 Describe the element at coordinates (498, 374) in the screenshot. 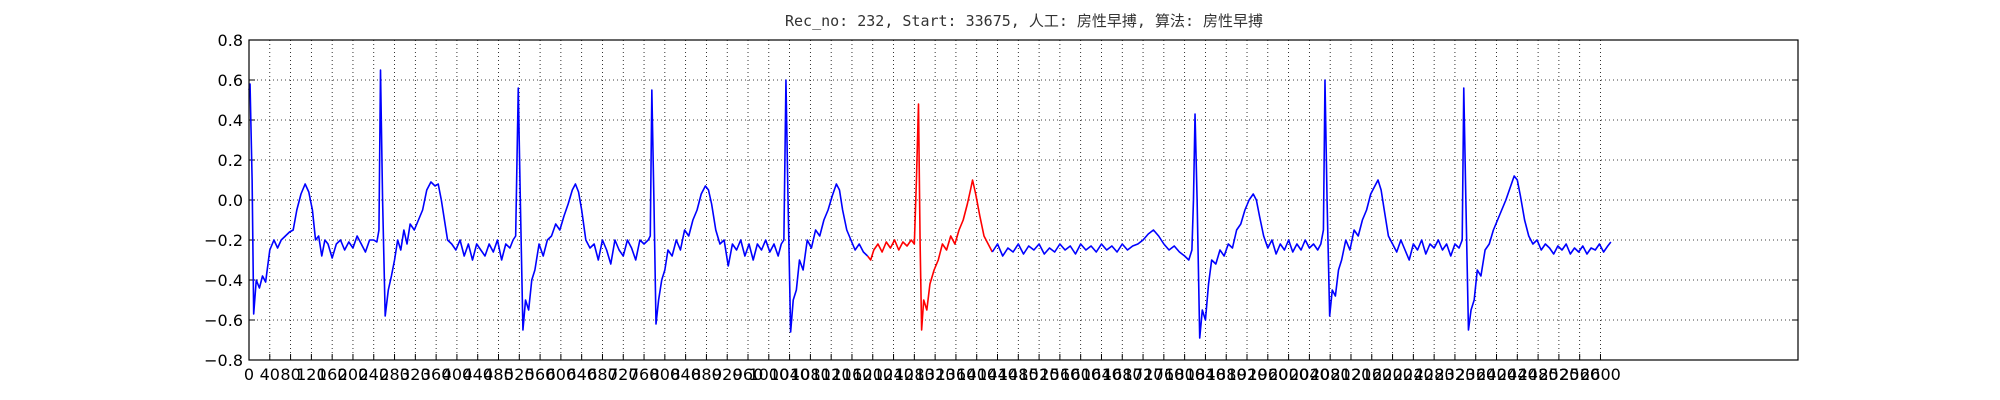

I see `x-tick-label: 480` at that location.